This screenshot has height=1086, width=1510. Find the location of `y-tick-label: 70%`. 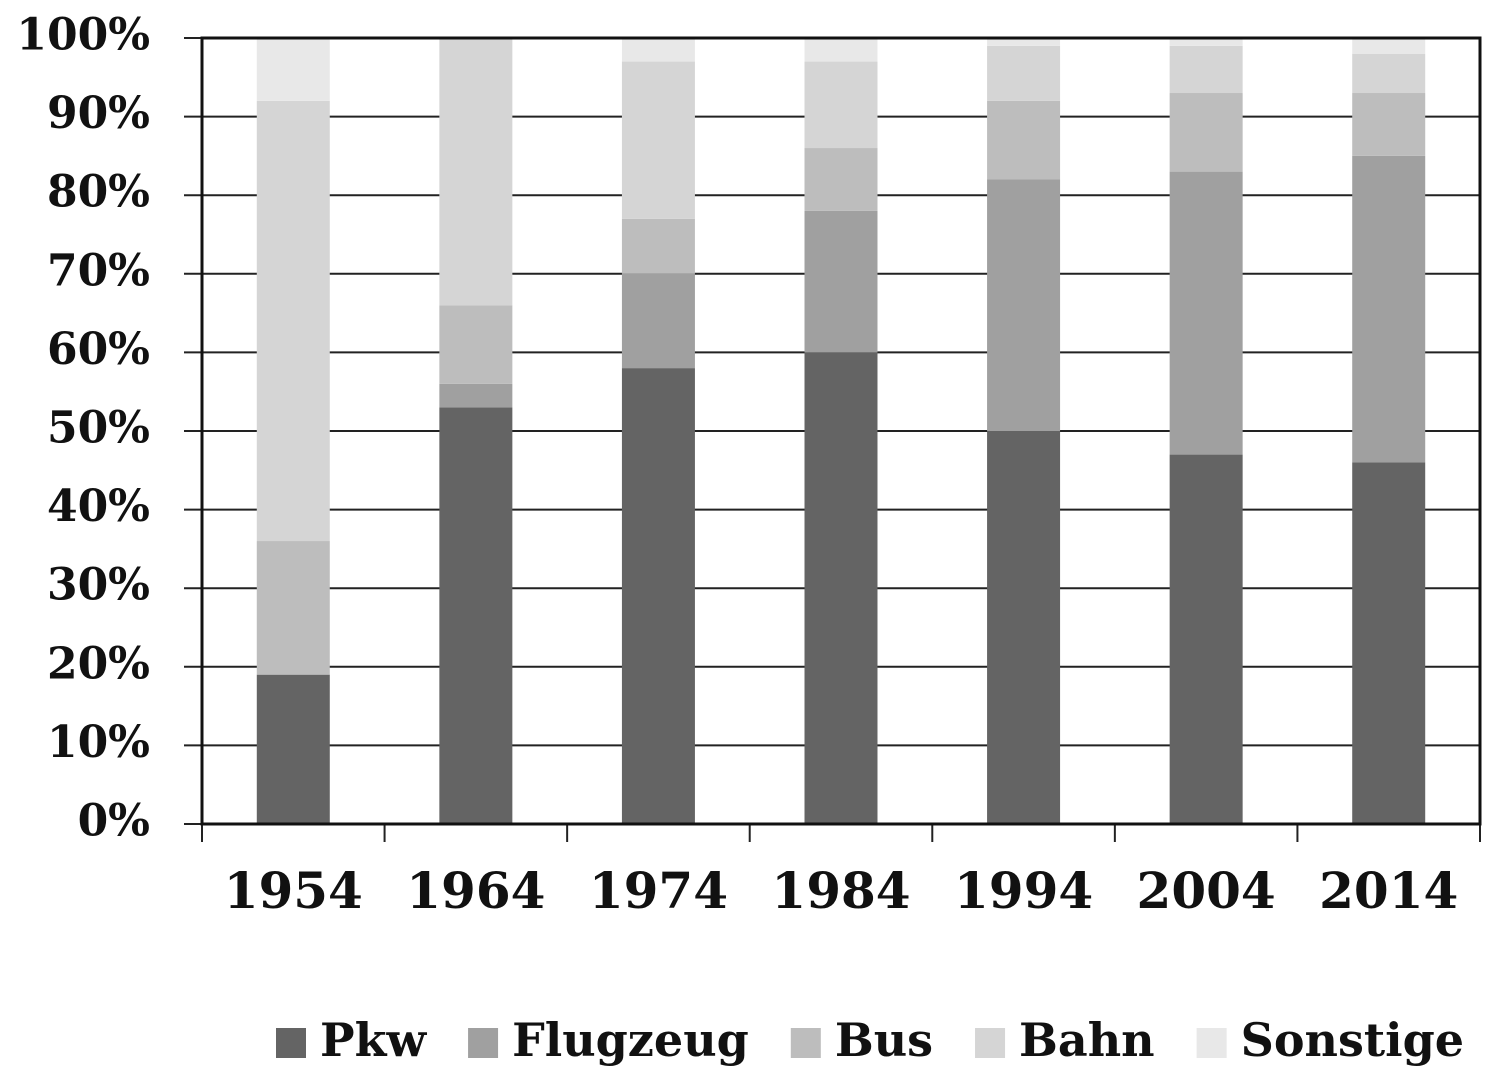

y-tick-label: 70% is located at coordinates (98, 270).